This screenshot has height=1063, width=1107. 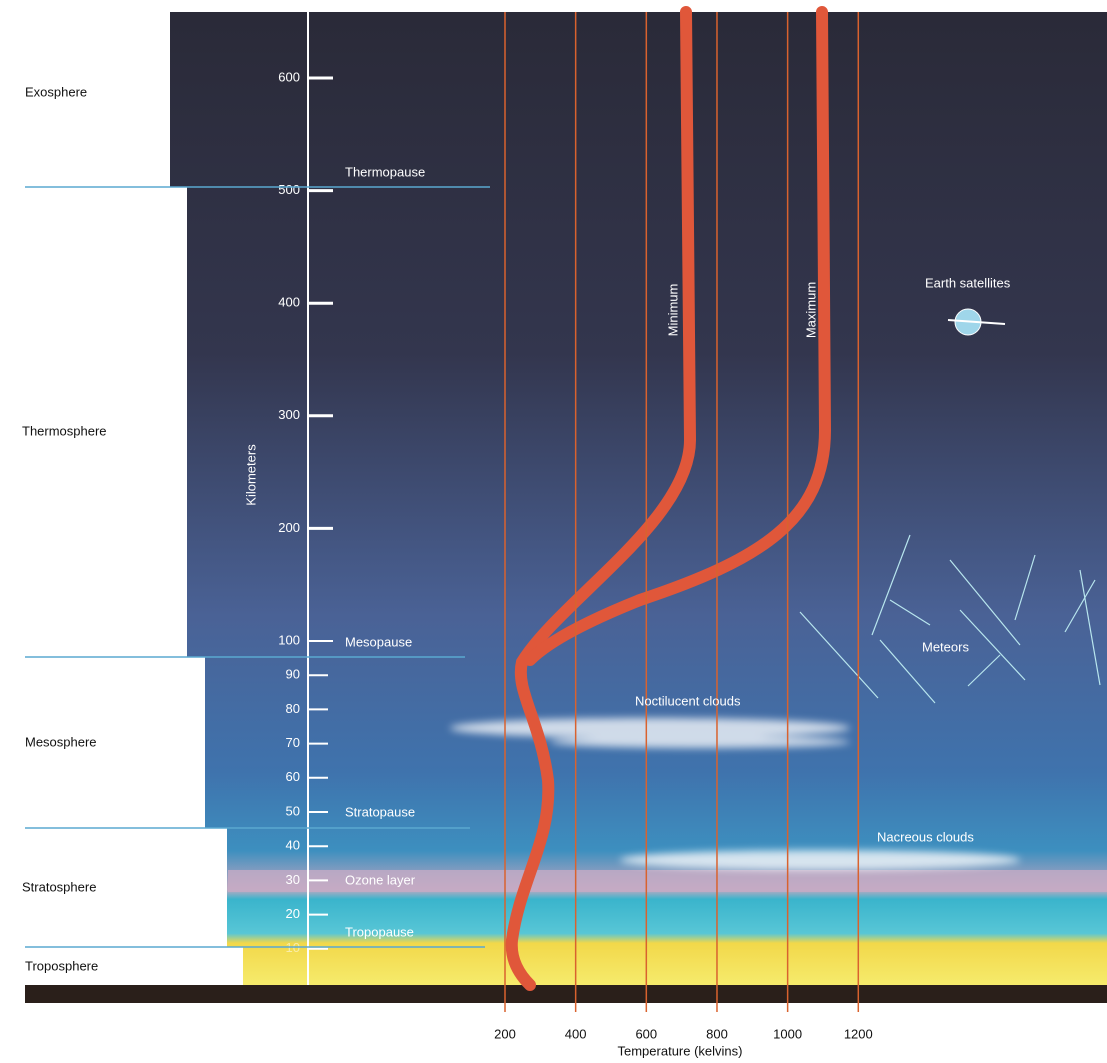 What do you see at coordinates (566, 994) in the screenshot?
I see `ground` at bounding box center [566, 994].